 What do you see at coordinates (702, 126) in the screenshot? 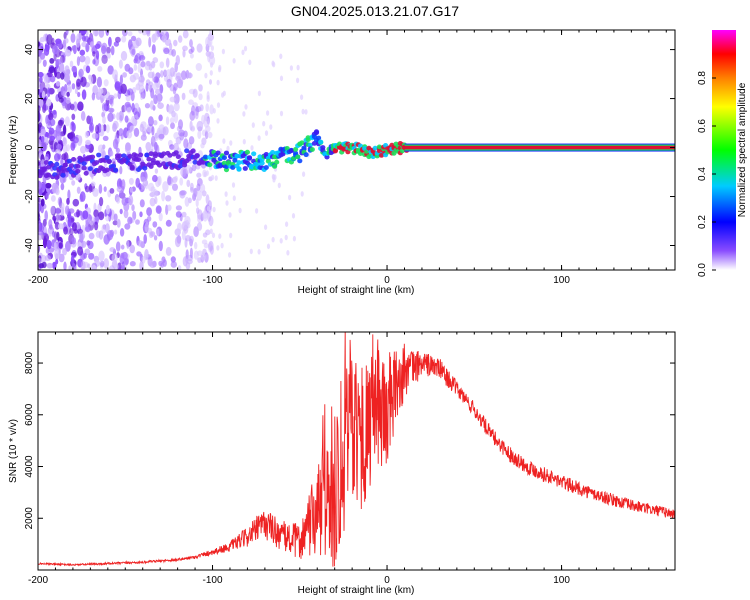
I see `colorbar-tick-label: 0.6` at bounding box center [702, 126].